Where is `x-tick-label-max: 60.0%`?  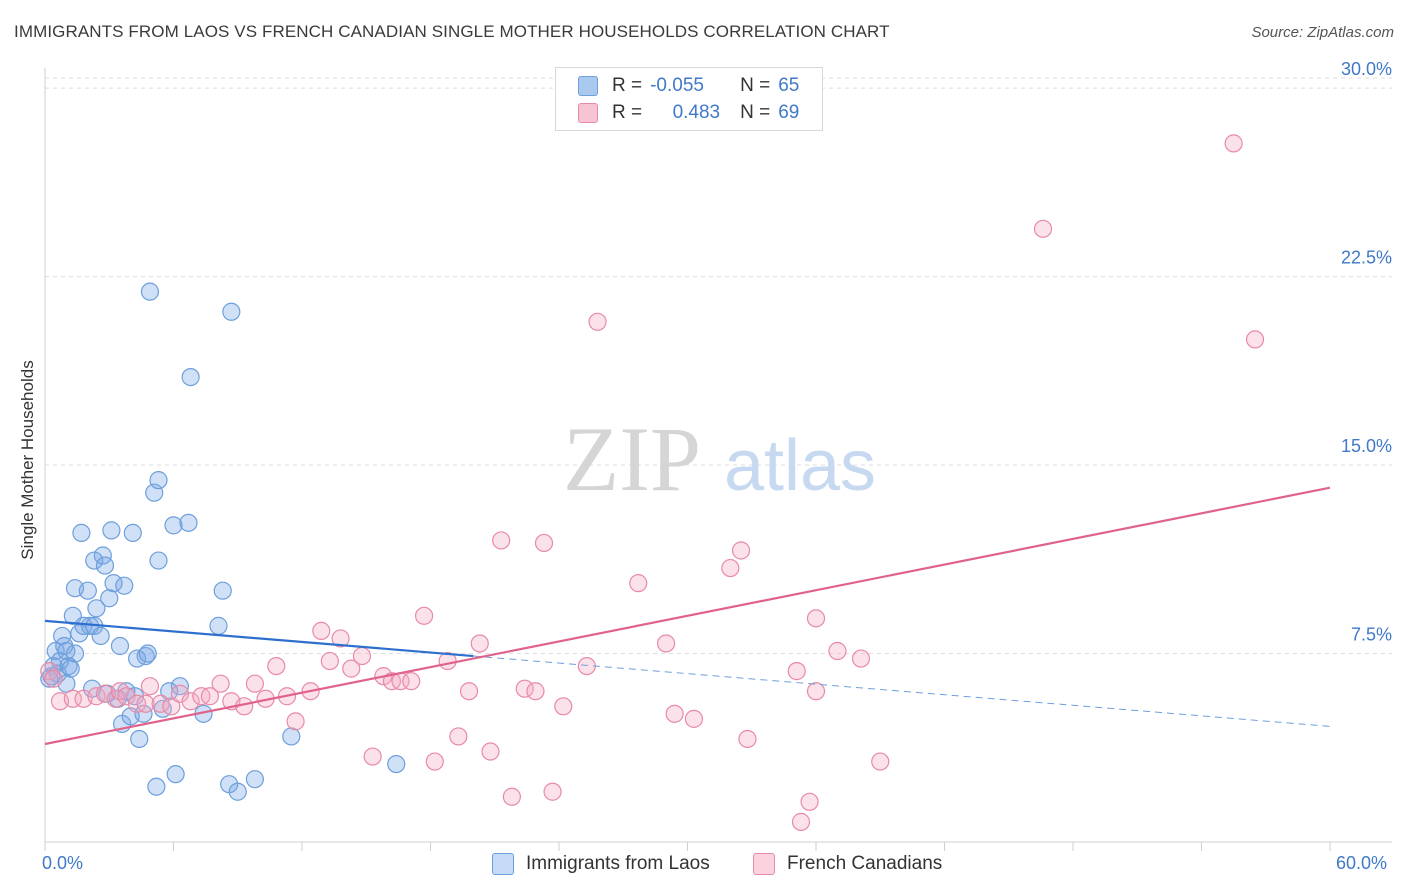
x-tick-label-max: 60.0% is located at coordinates (1362, 863).